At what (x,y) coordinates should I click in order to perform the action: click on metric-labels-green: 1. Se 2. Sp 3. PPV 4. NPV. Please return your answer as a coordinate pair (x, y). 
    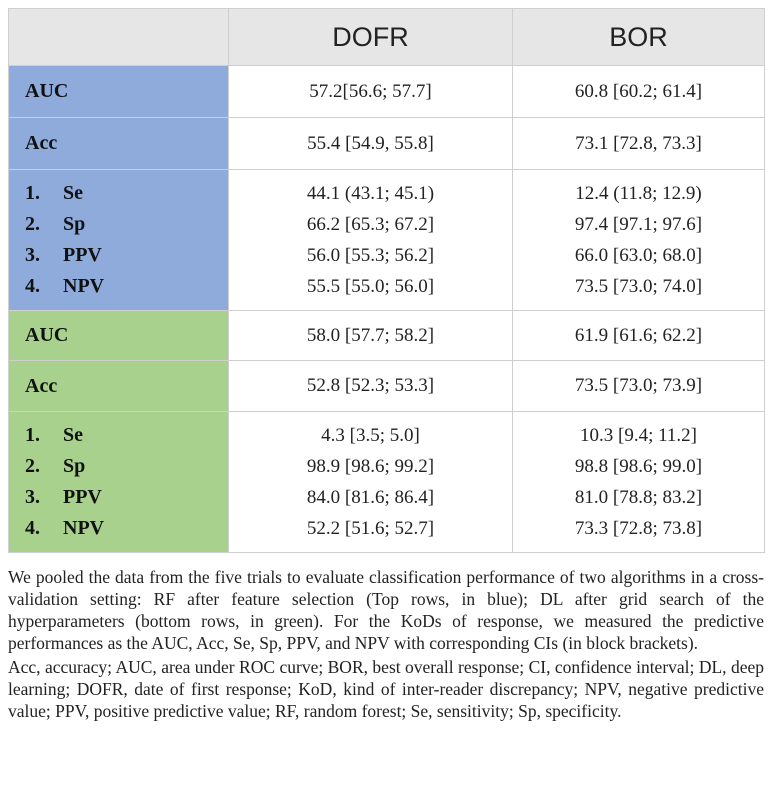
    Looking at the image, I should click on (118, 482).